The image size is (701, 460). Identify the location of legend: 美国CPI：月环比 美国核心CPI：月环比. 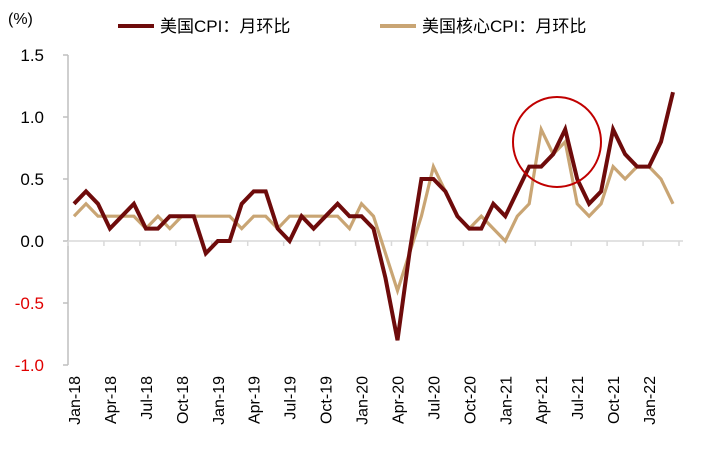
(352, 26).